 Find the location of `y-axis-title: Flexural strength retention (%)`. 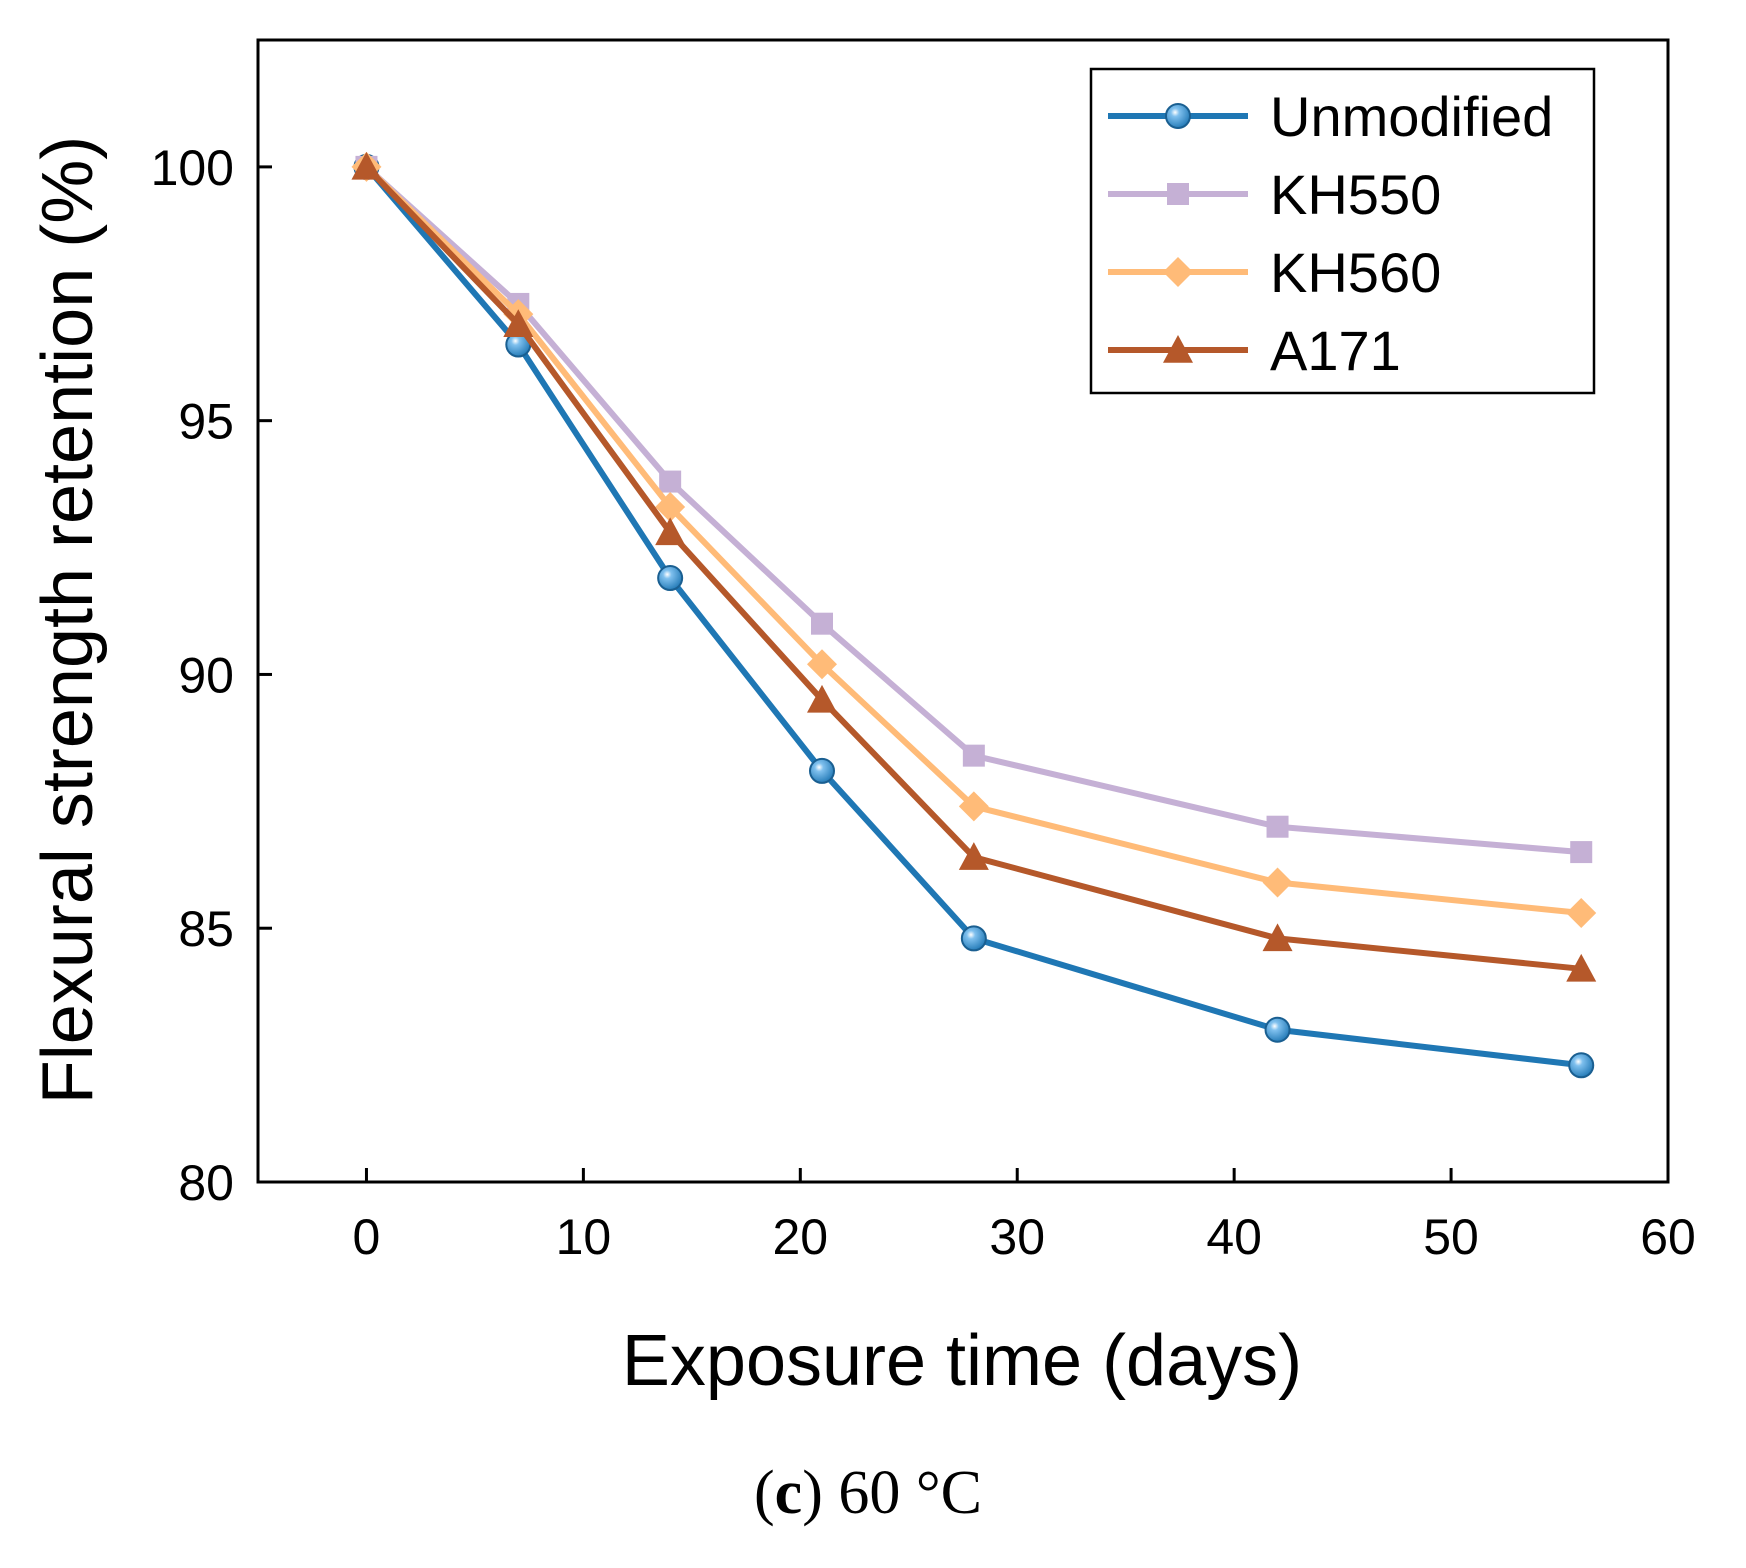

y-axis-title: Flexural strength retention (%) is located at coordinates (68, 620).